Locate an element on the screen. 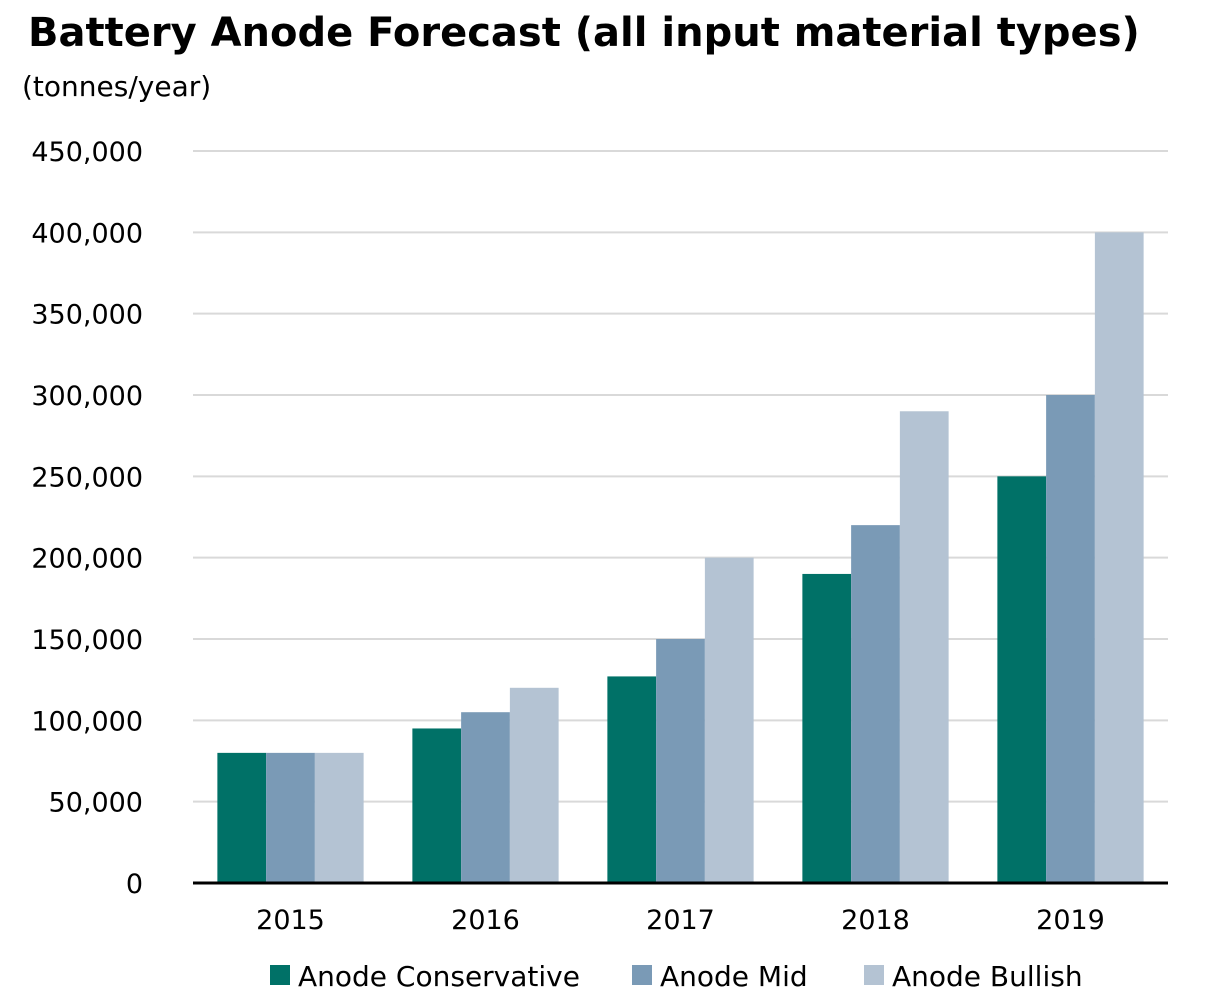 This screenshot has width=1206, height=1008. x-tick-label: 2015 is located at coordinates (290, 920).